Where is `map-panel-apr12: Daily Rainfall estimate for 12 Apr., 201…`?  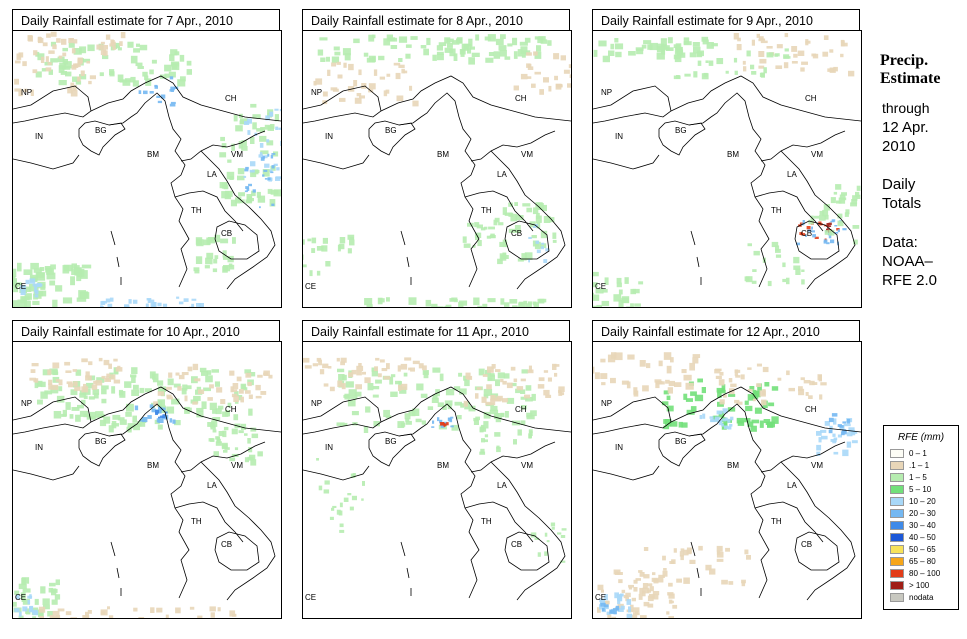
map-panel-apr12: Daily Rainfall estimate for 12 Apr., 201… is located at coordinates (727, 470).